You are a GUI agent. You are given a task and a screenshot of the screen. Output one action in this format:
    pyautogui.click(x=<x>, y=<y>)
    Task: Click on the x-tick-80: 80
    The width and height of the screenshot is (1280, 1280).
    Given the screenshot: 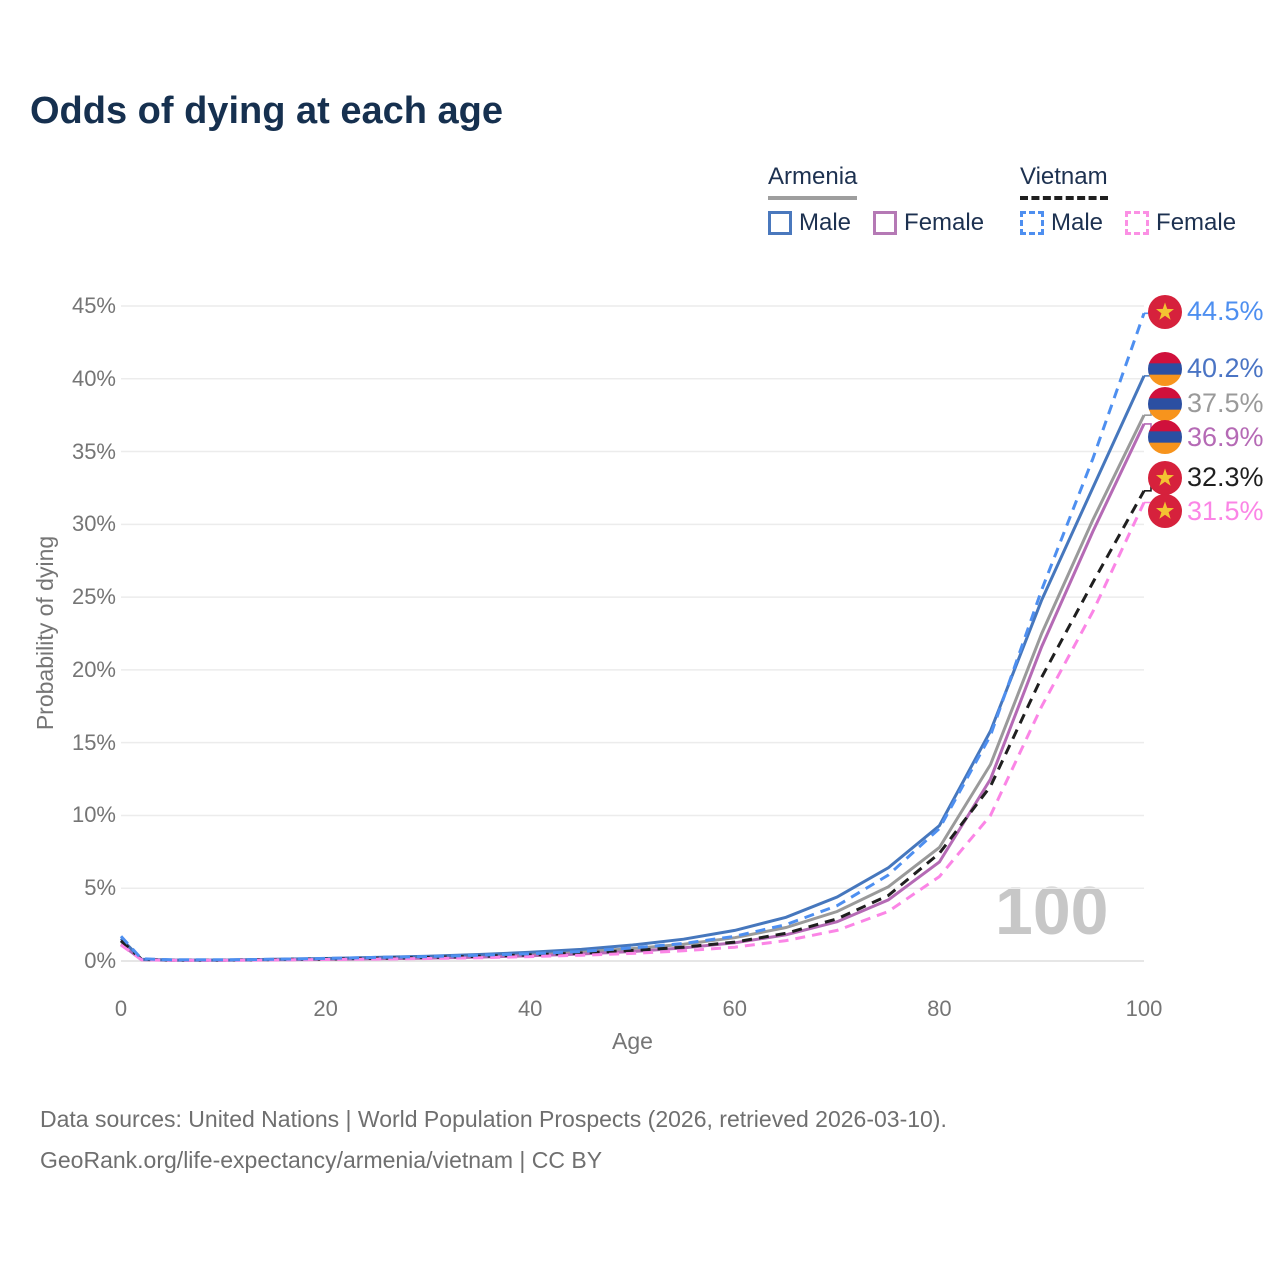 What is the action you would take?
    pyautogui.click(x=939, y=1008)
    